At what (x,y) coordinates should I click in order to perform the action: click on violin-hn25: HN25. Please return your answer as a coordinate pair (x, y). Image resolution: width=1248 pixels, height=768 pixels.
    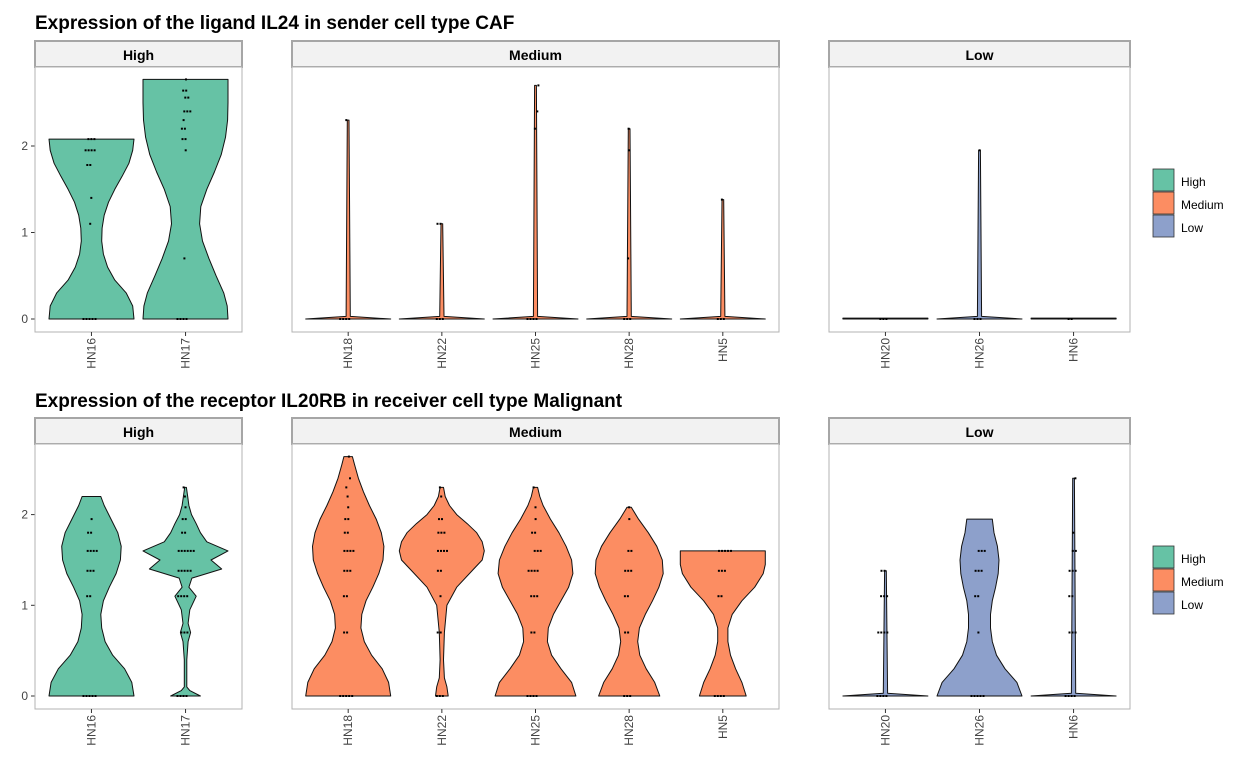
    Looking at the image, I should click on (535, 616).